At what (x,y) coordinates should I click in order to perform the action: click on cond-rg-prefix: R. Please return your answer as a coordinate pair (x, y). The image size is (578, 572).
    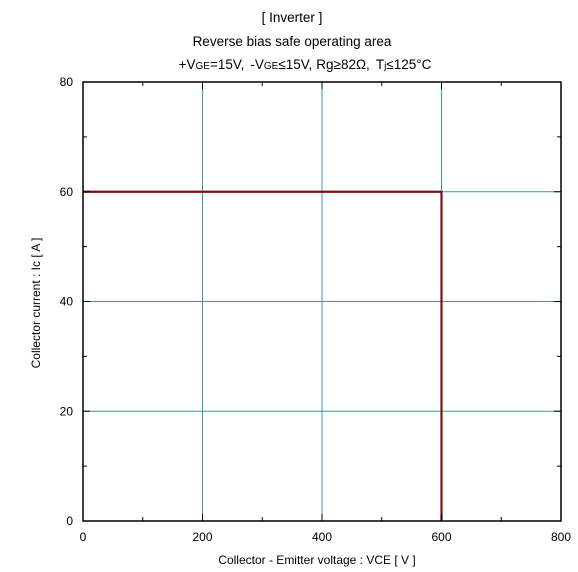
    Looking at the image, I should click on (321, 64).